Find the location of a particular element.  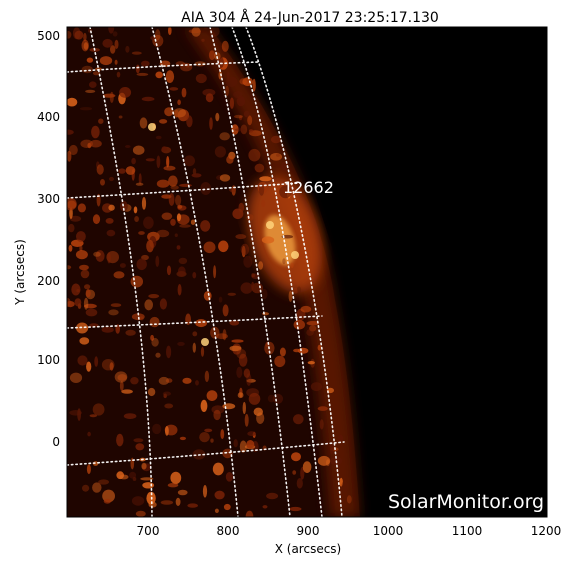

active-region-label: 12662 is located at coordinates (308, 187).